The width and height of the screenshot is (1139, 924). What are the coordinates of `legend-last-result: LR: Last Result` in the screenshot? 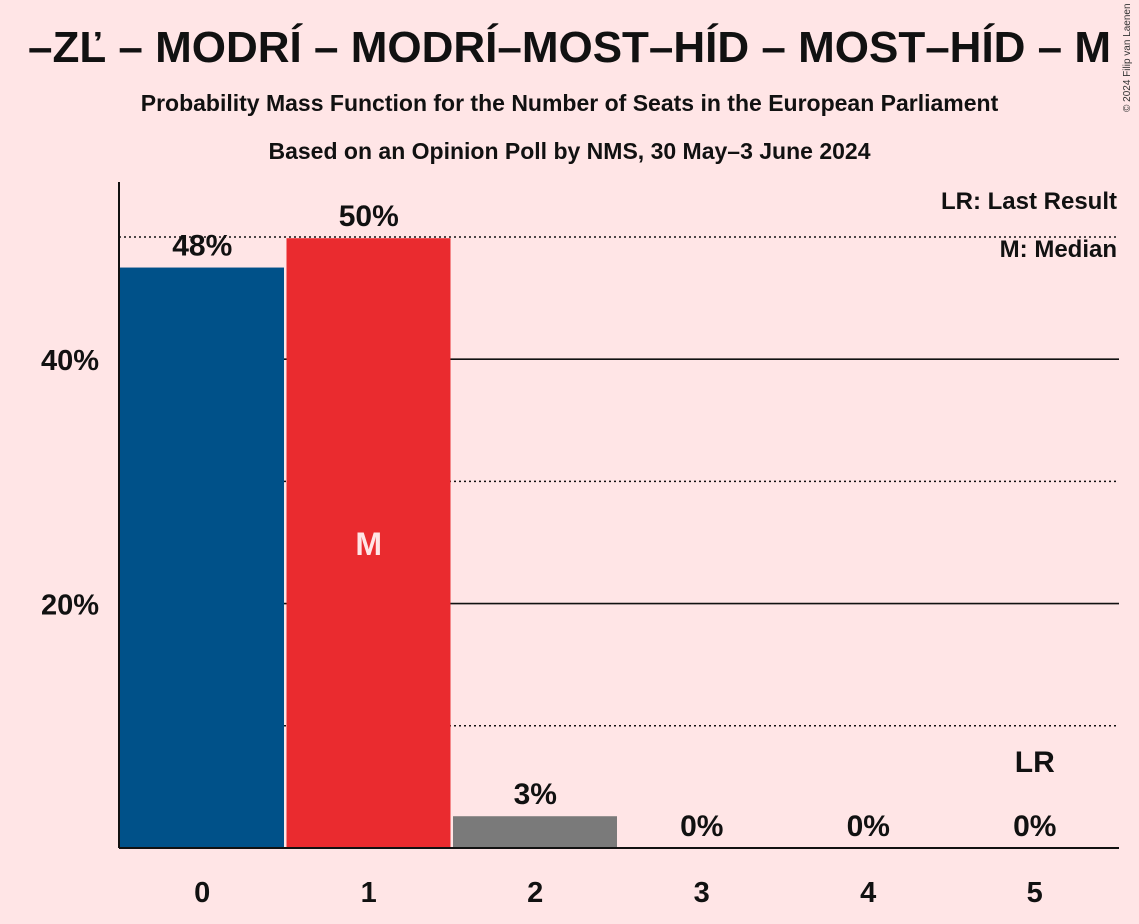 It's located at (1029, 201).